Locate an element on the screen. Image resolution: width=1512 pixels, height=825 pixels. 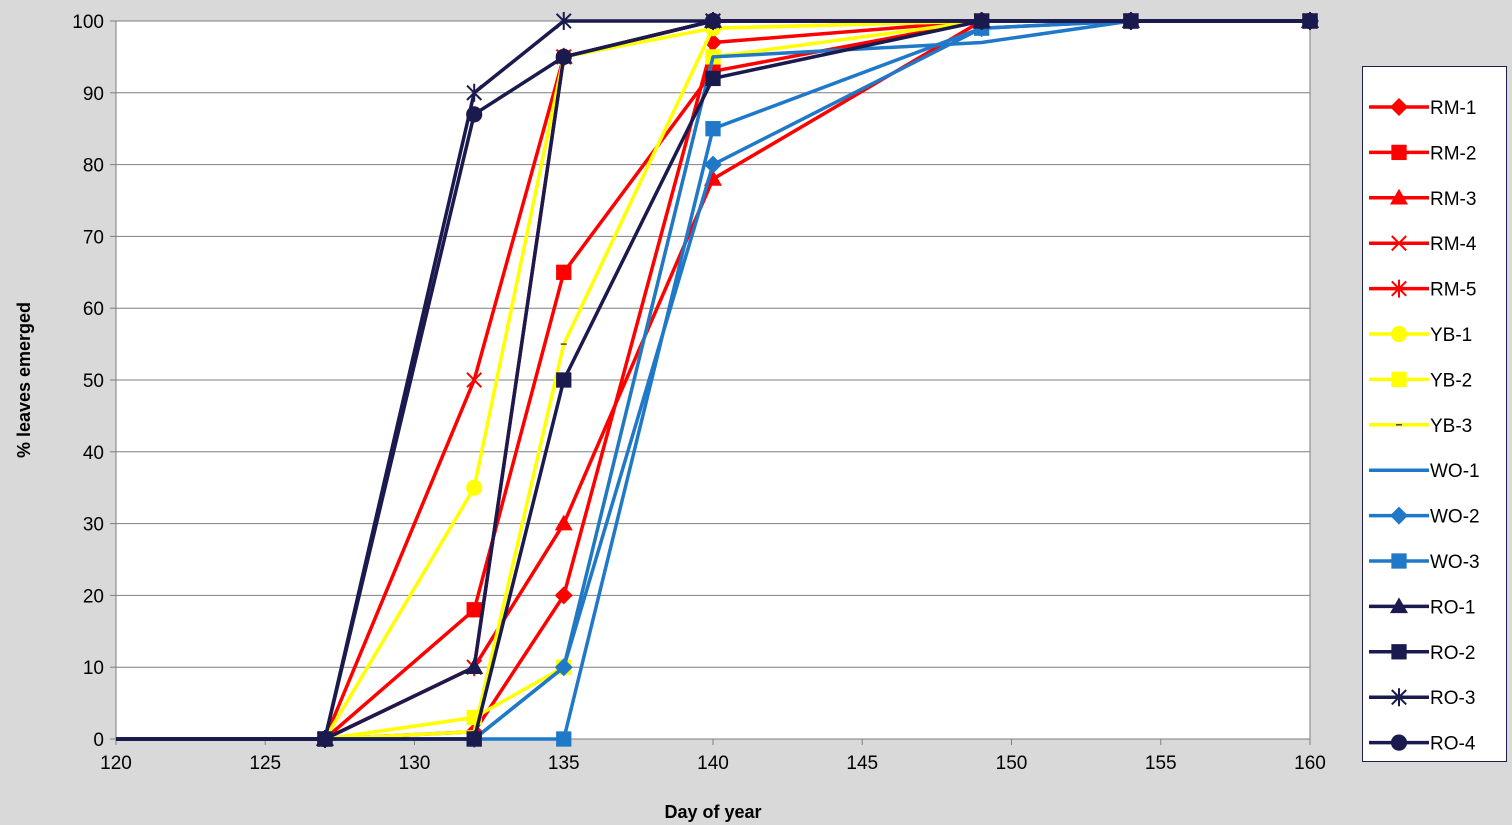
legend-label: WO-2 is located at coordinates (1455, 517).